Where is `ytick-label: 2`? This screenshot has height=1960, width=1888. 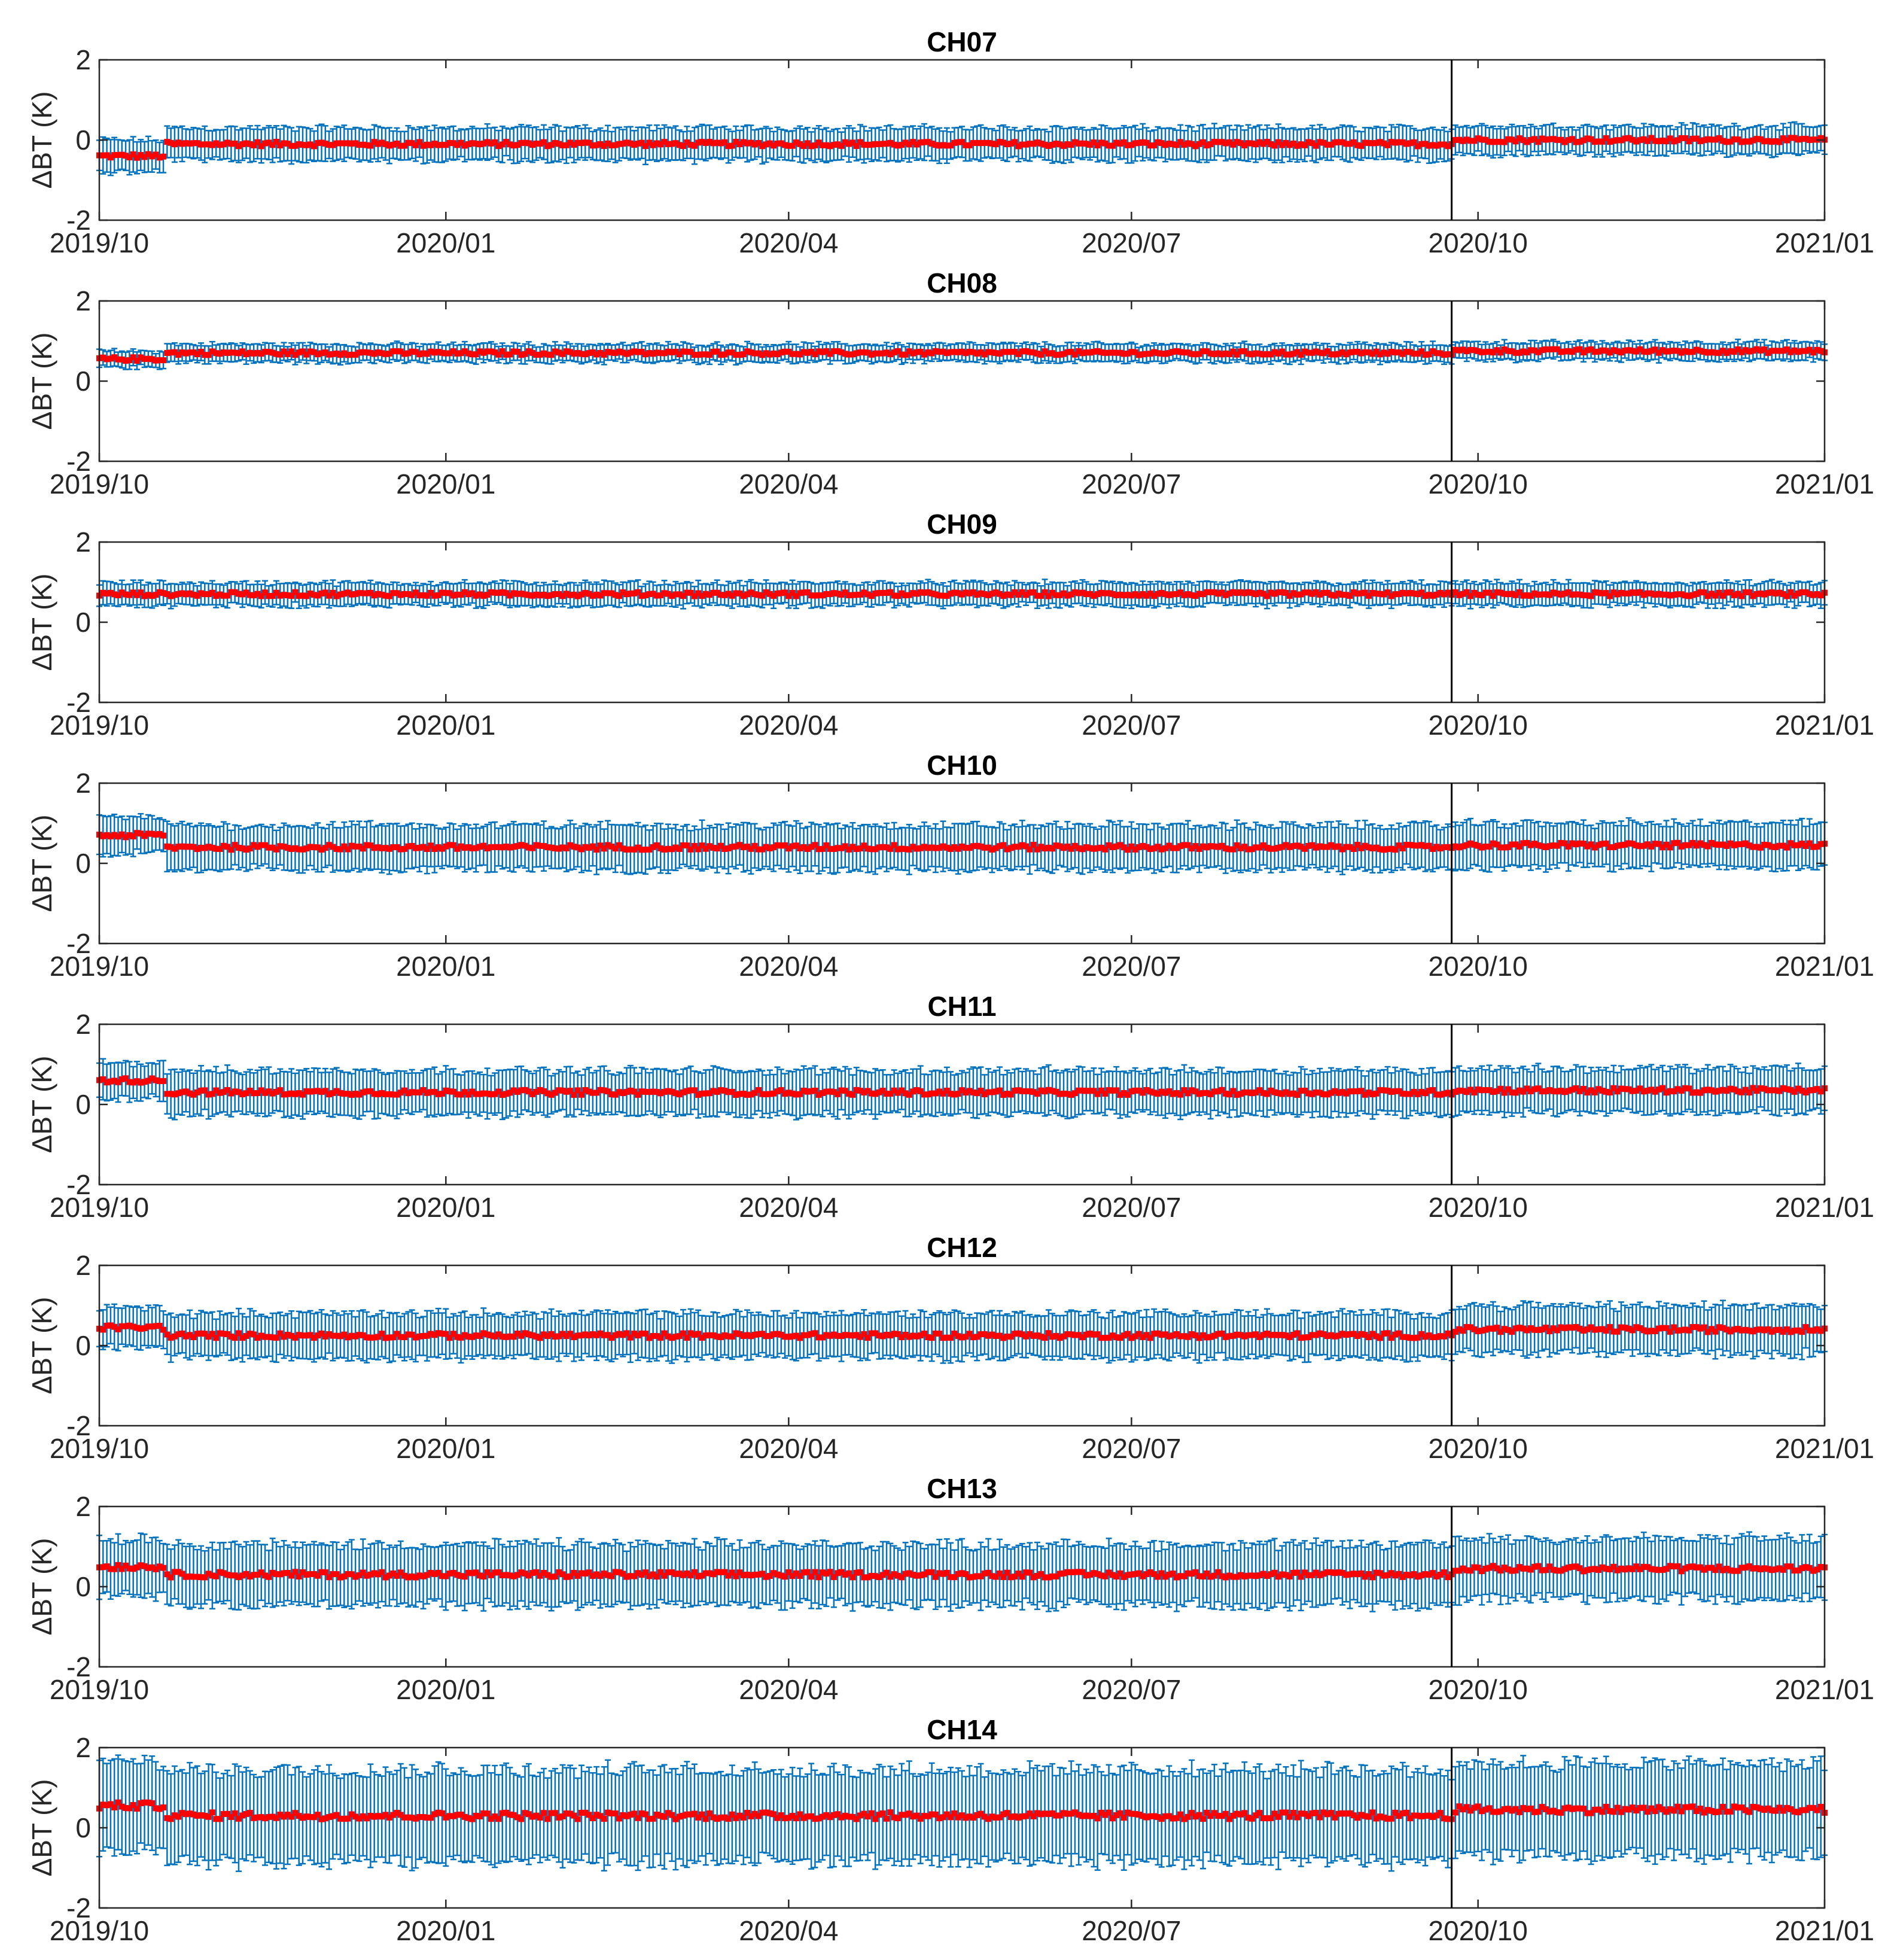
ytick-label: 2 is located at coordinates (83, 59).